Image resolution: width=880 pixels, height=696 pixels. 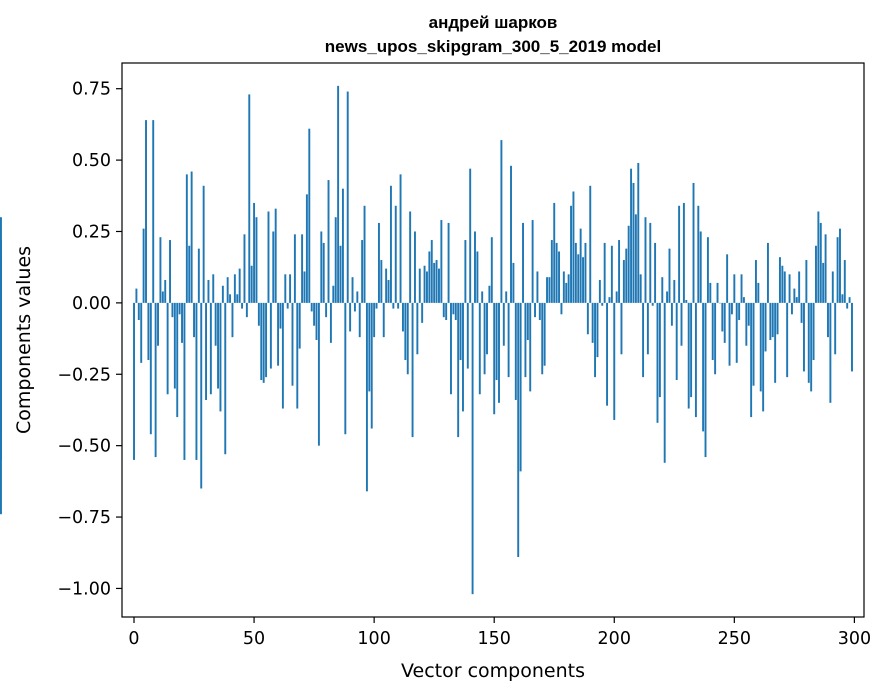 What do you see at coordinates (91, 90) in the screenshot?
I see `y-tick-label: 0.75` at bounding box center [91, 90].